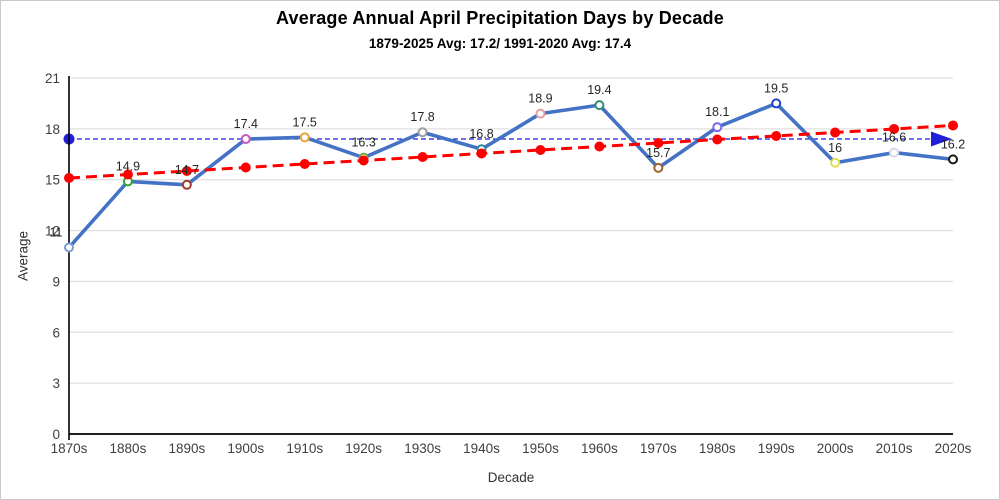  I want to click on data-label: 16.2, so click(953, 144).